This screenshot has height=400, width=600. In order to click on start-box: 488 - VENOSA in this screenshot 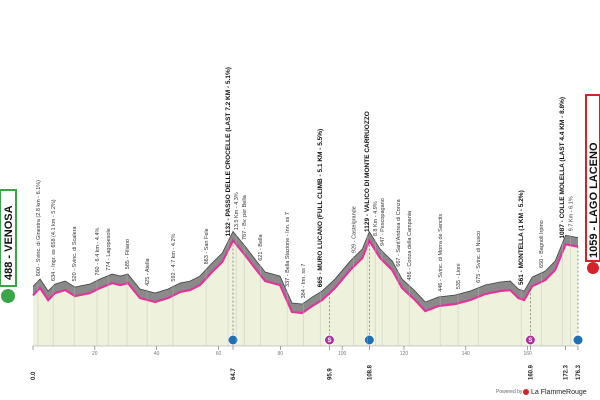, I will do `click(8, 246)`.